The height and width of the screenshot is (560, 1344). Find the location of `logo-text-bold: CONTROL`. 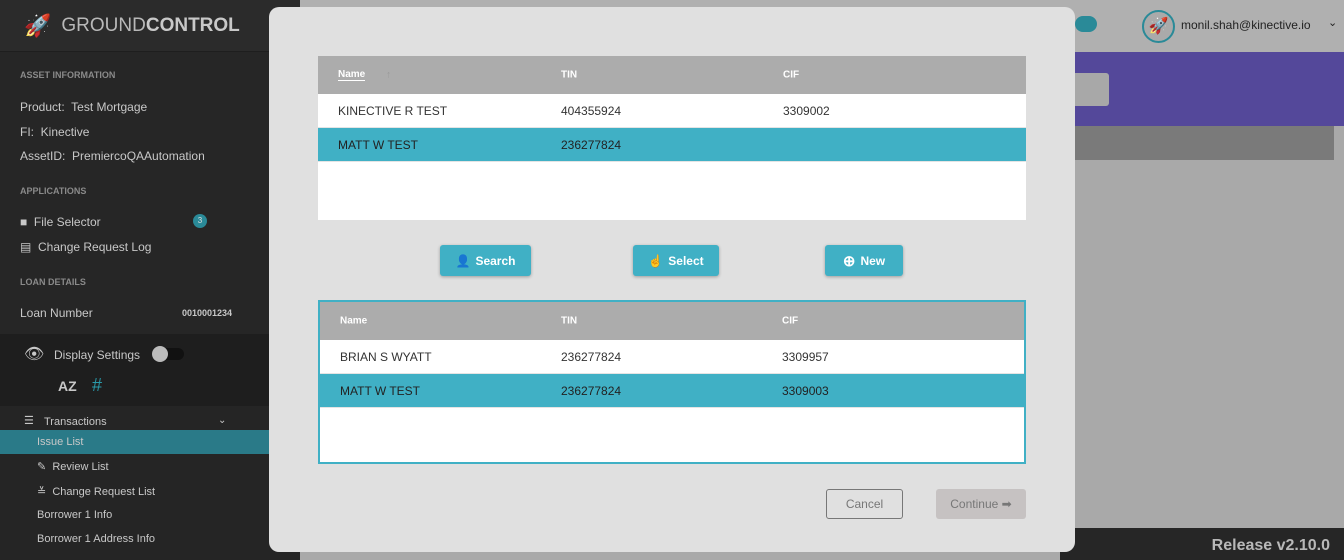

logo-text-bold: CONTROL is located at coordinates (192, 25).